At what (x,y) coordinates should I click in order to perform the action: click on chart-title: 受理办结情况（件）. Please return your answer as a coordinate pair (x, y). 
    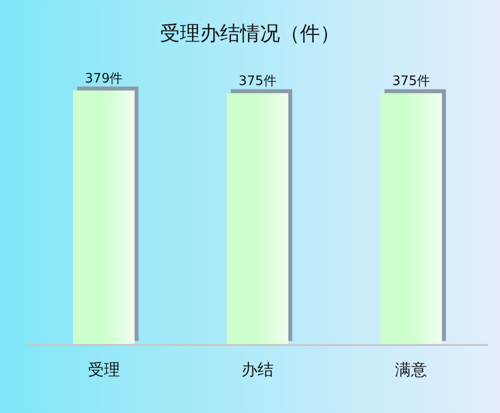
    Looking at the image, I should click on (250, 33).